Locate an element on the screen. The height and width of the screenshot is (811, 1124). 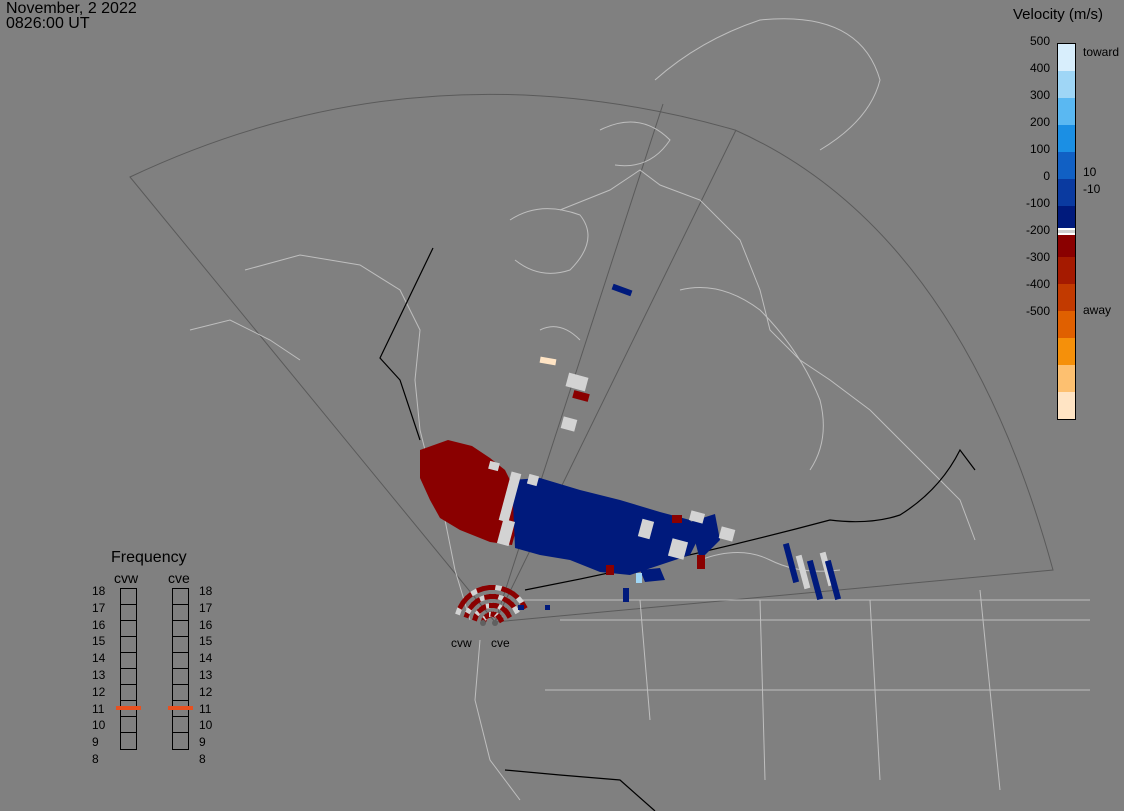
frequency-label-right: 10 is located at coordinates (206, 725).